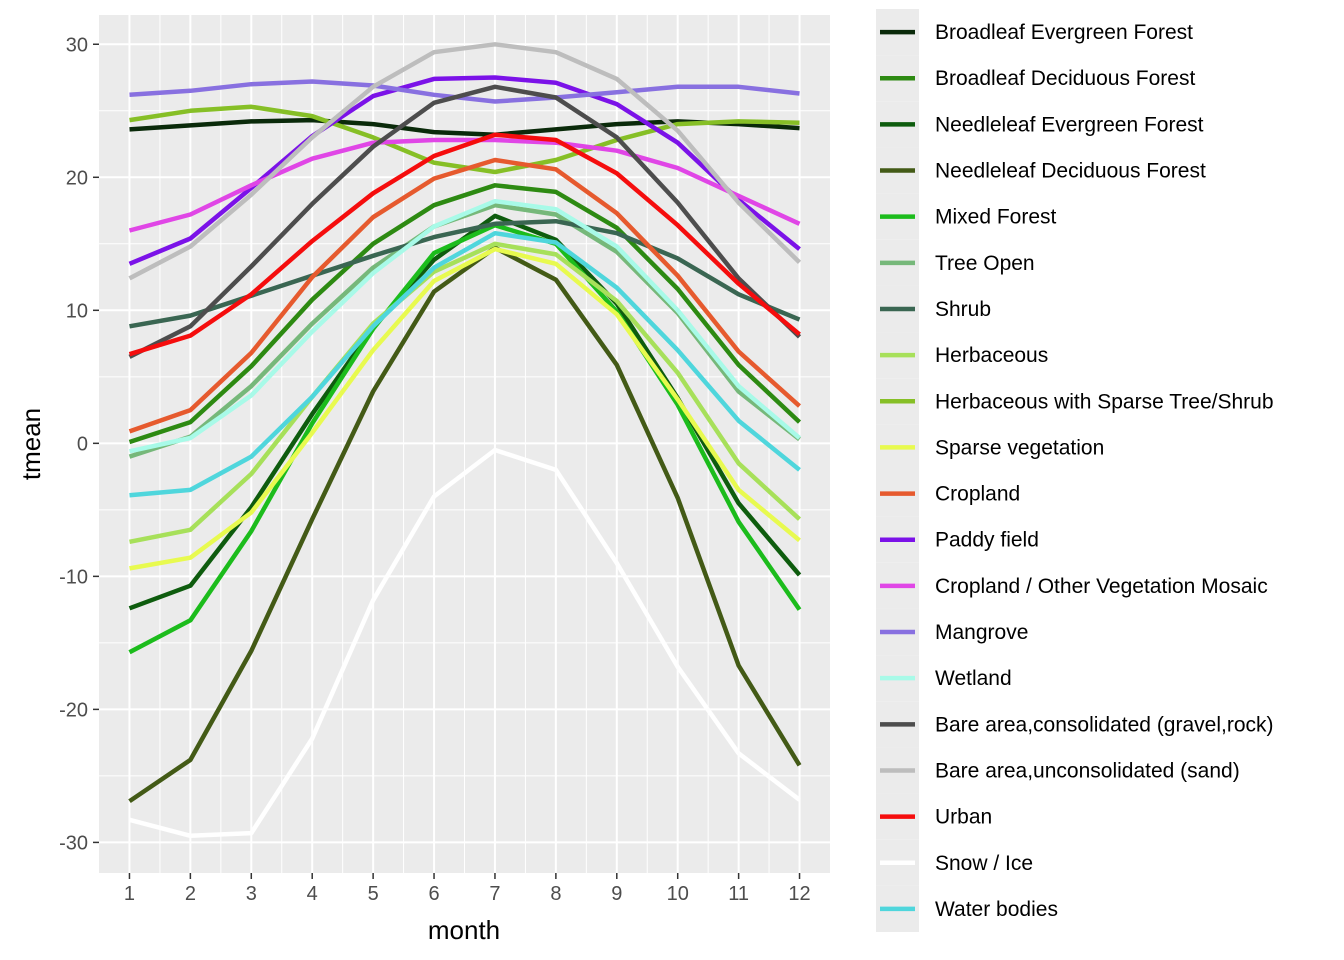 This screenshot has height=960, width=1344. What do you see at coordinates (1104, 724) in the screenshot?
I see `legend-label: Bare area,consolidated (gravel,rock)` at bounding box center [1104, 724].